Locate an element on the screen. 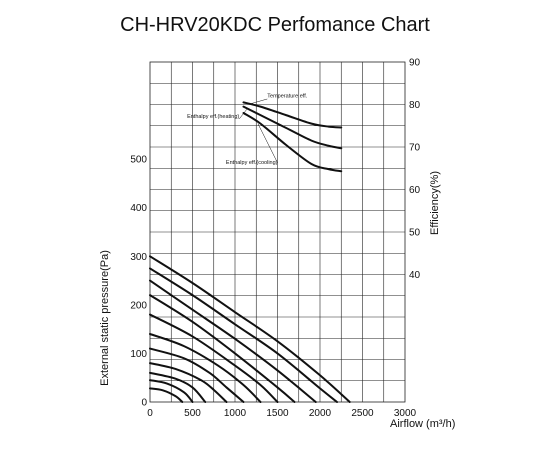 The width and height of the screenshot is (550, 450). x-tick-label: 500 is located at coordinates (192, 413).